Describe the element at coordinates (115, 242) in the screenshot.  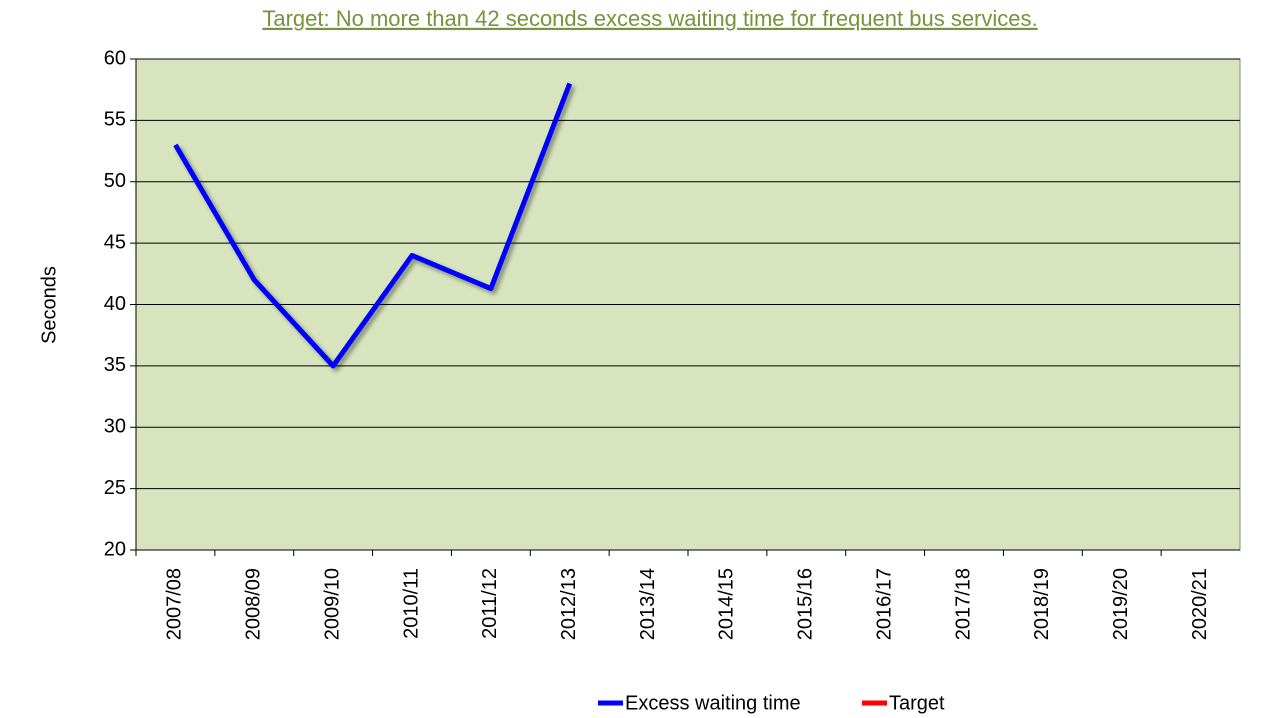
I see `y-tick-label: 45` at that location.